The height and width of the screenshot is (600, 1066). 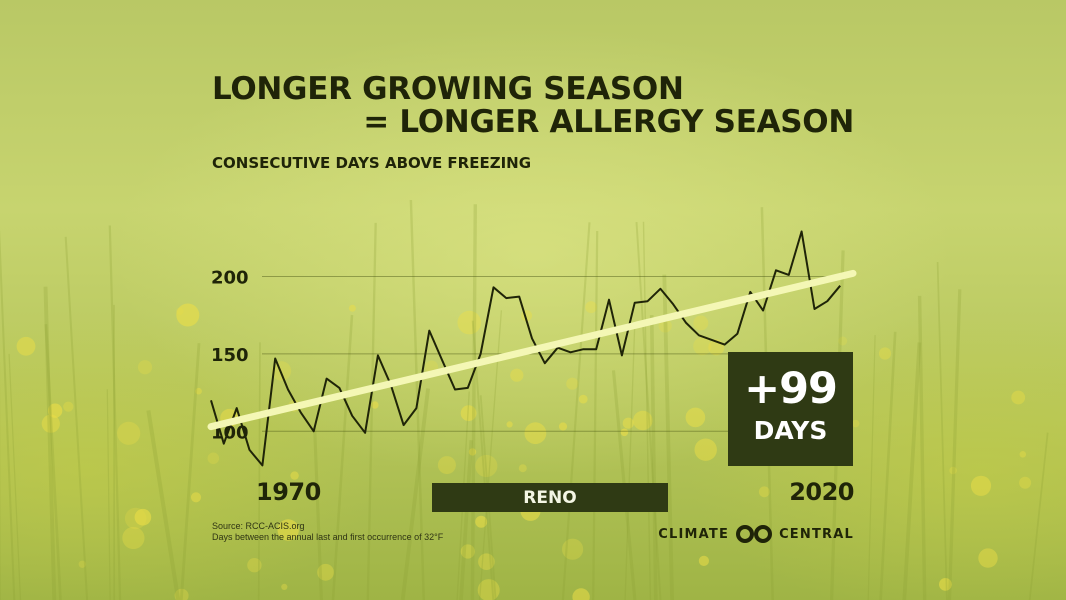 What do you see at coordinates (372, 163) in the screenshot?
I see `chart-subtitle: CONSECUTIVE DAYS ABOVE FREEZING` at bounding box center [372, 163].